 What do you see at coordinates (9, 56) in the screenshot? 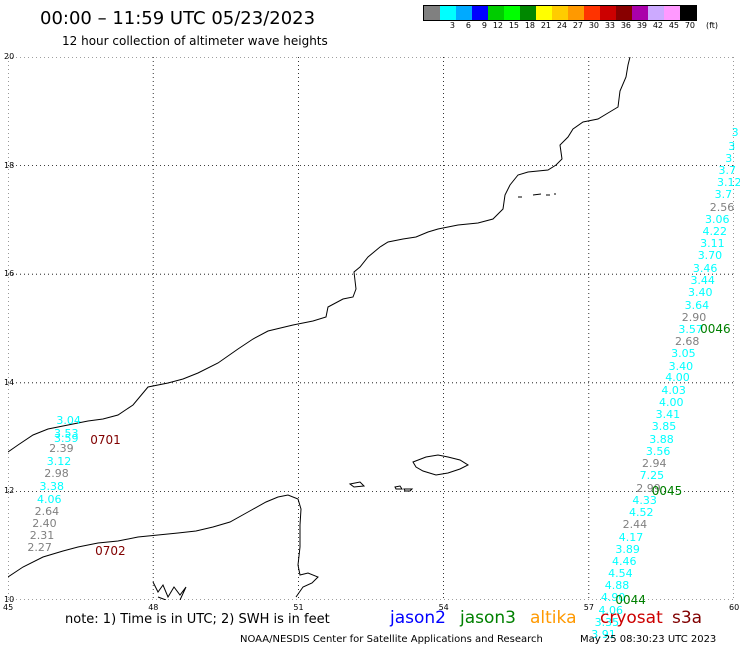
I see `lat-tick-label: 20` at bounding box center [9, 56].